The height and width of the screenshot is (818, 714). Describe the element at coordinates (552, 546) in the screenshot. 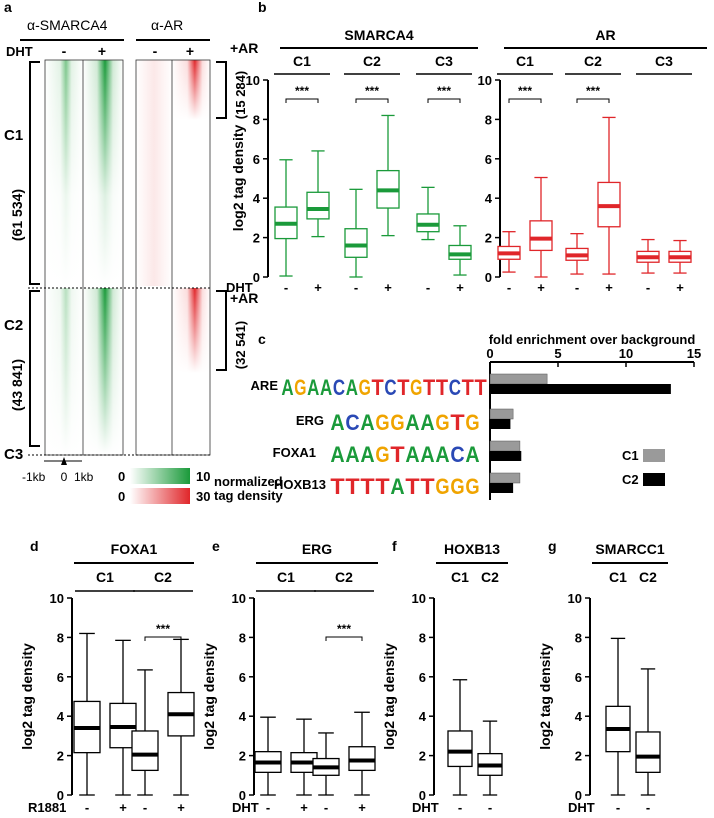

I see `panel-label-g: g` at that location.